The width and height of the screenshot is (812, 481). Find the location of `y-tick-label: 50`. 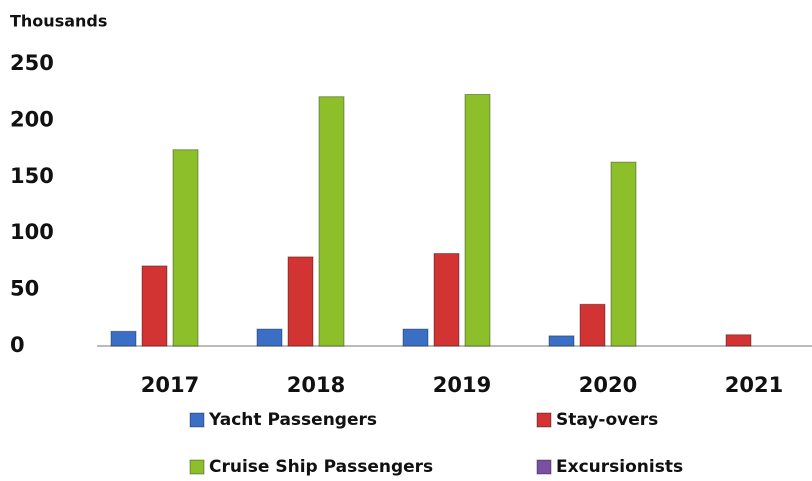

y-tick-label: 50 is located at coordinates (24, 289).